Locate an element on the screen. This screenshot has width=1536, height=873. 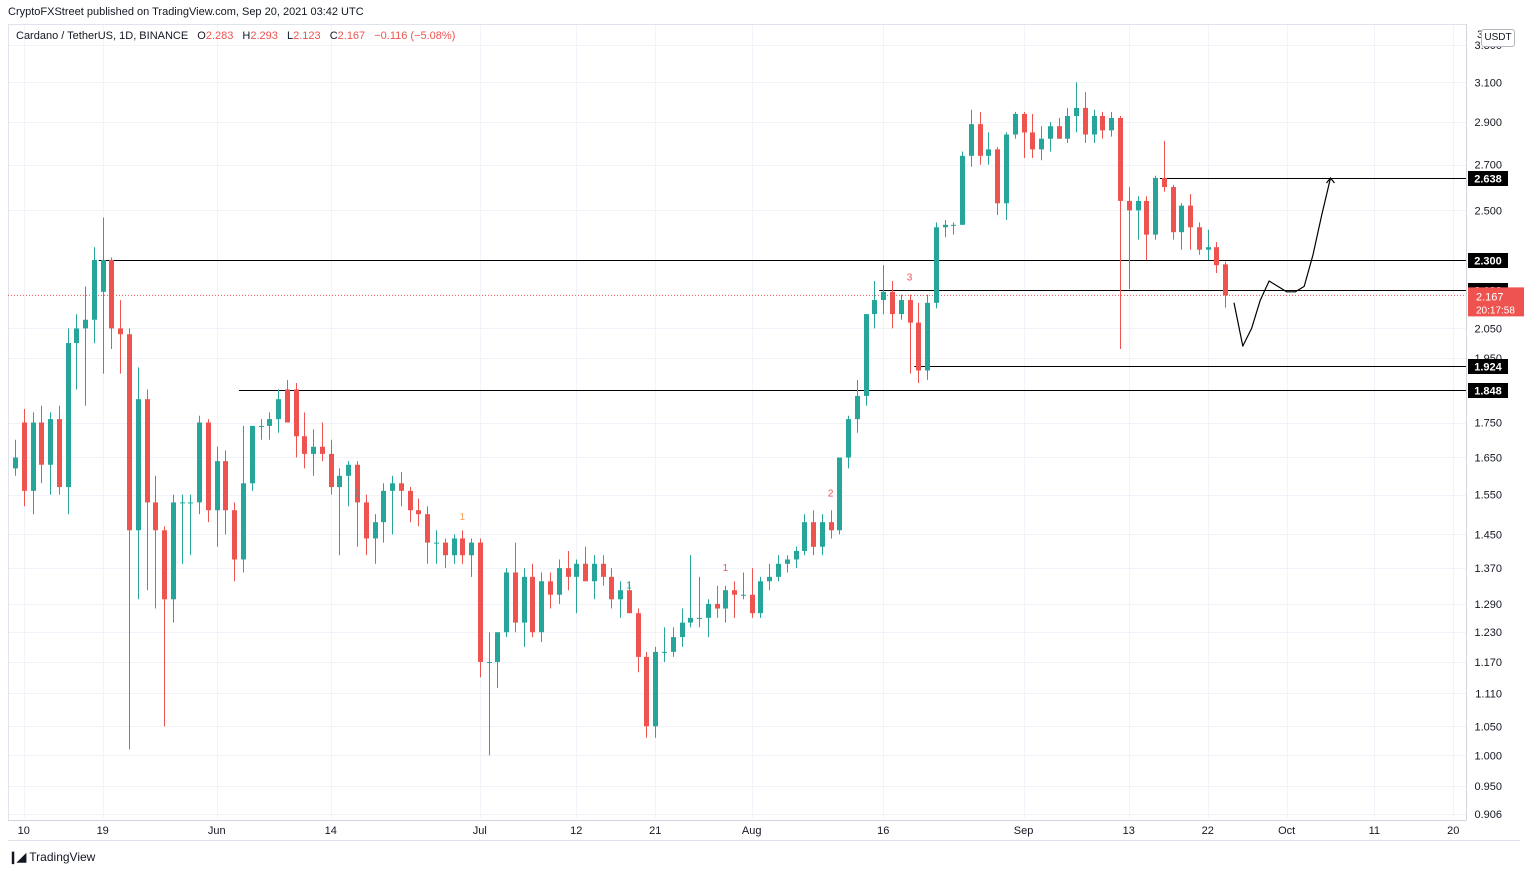
price-tick-label: 0.906 is located at coordinates (1488, 815).